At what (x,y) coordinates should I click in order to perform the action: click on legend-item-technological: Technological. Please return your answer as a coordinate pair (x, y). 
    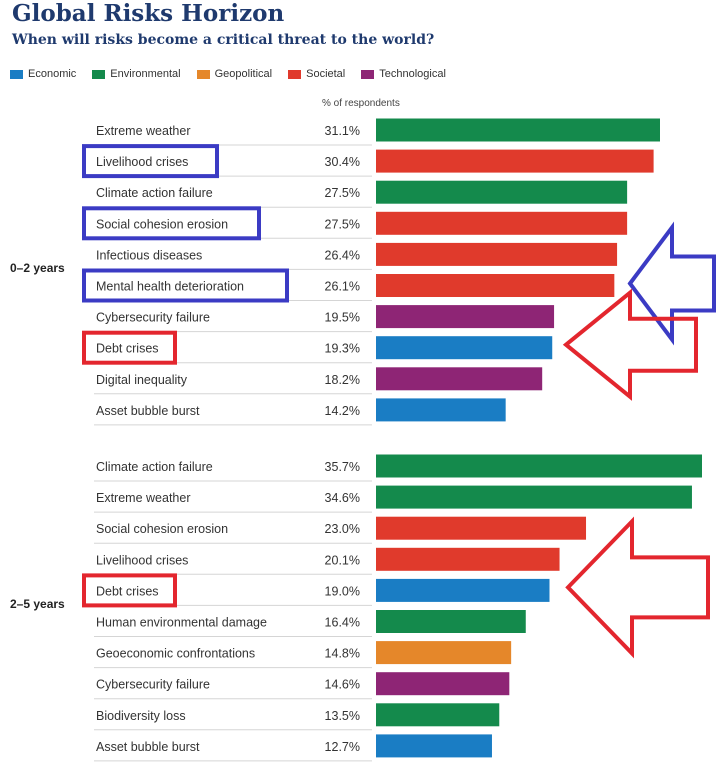
    Looking at the image, I should click on (403, 74).